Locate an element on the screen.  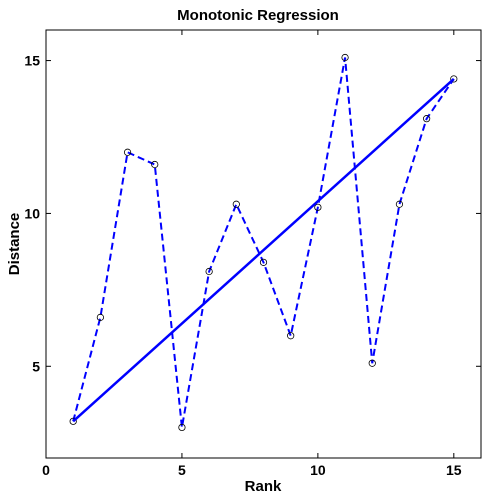
x-tick-label: 5 is located at coordinates (182, 470).